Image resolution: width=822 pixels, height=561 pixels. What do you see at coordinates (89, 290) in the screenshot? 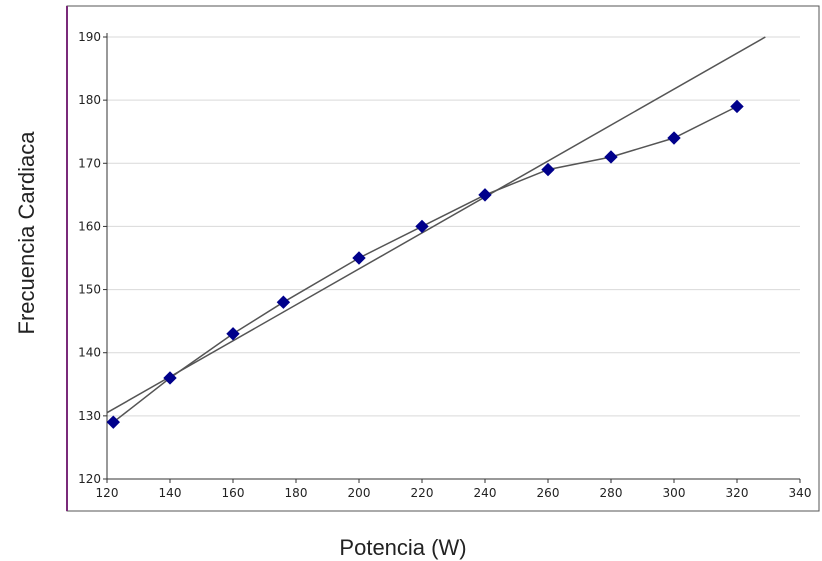
I see `y-tick-label: 150` at bounding box center [89, 290].